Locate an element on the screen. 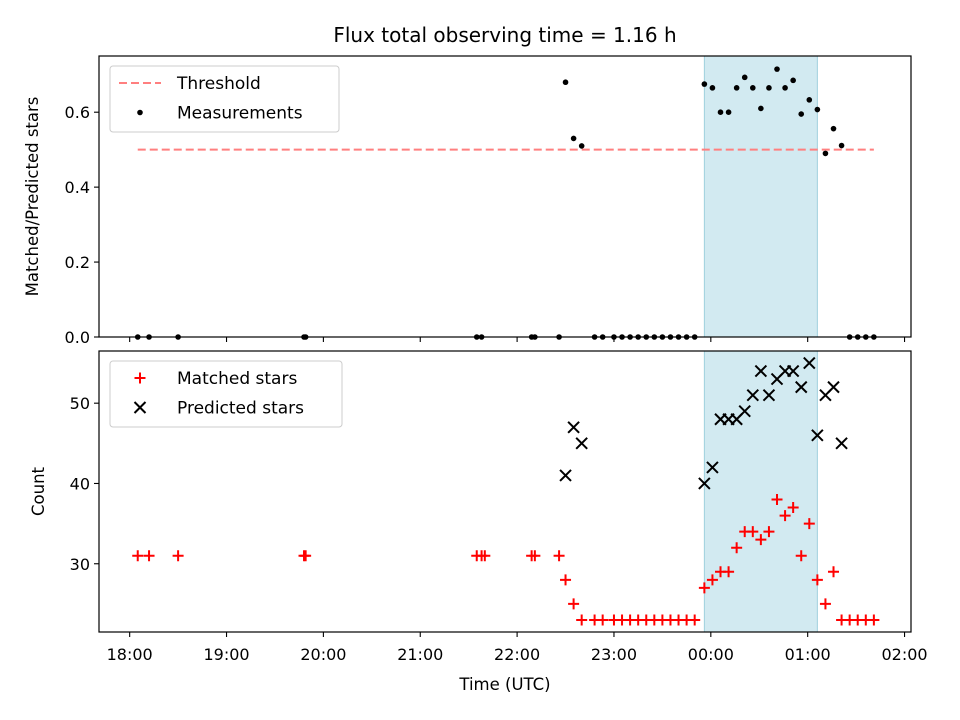  legend-label: Threshold is located at coordinates (218, 84).